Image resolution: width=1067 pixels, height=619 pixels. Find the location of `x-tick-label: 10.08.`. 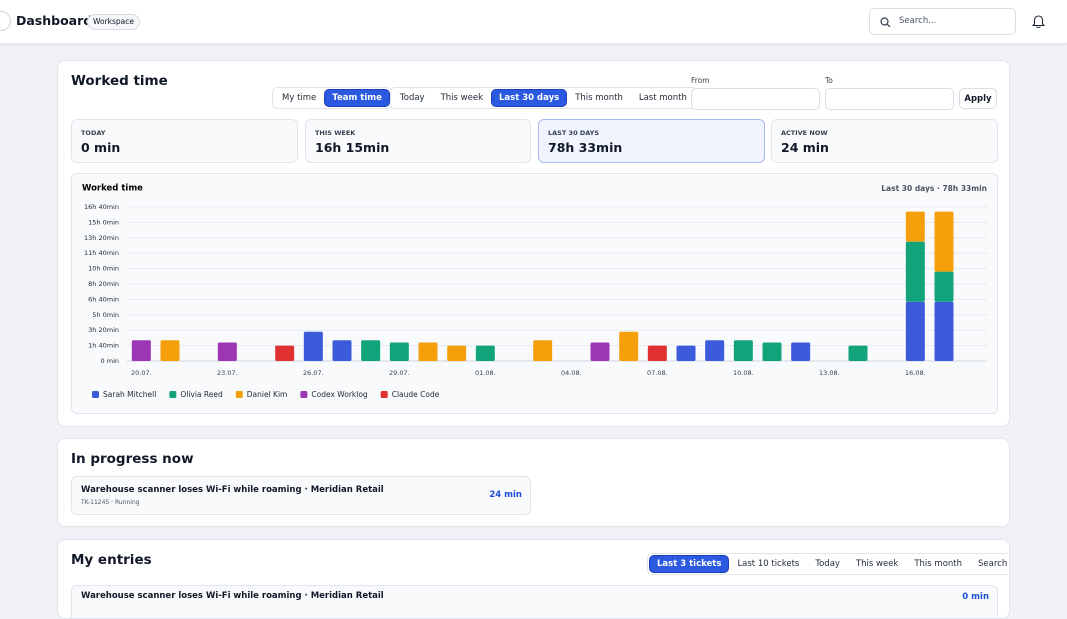

x-tick-label: 10.08. is located at coordinates (743, 373).